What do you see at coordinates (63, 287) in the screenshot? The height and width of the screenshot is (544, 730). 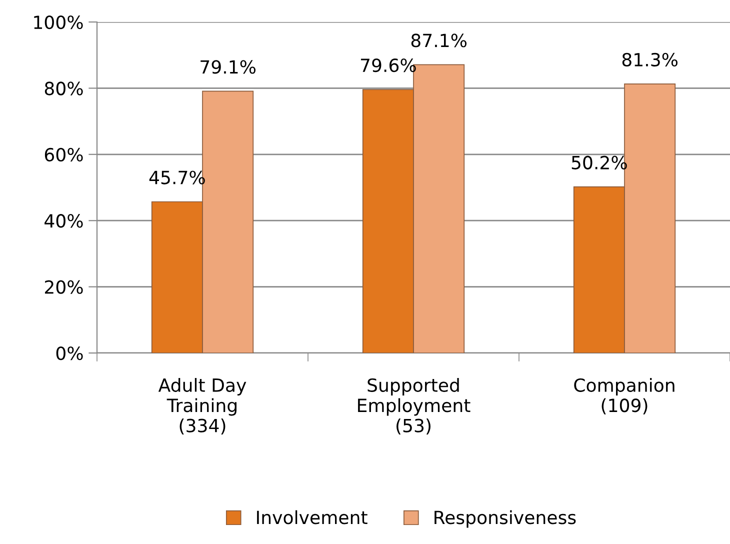 I see `y-tick-label: 20%` at bounding box center [63, 287].